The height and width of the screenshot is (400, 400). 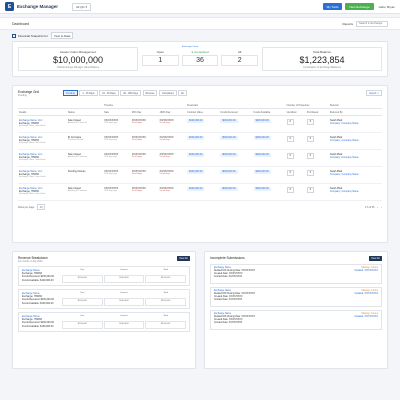 What do you see at coordinates (347, 23) in the screenshot?
I see `reports-link: Reports` at bounding box center [347, 23].